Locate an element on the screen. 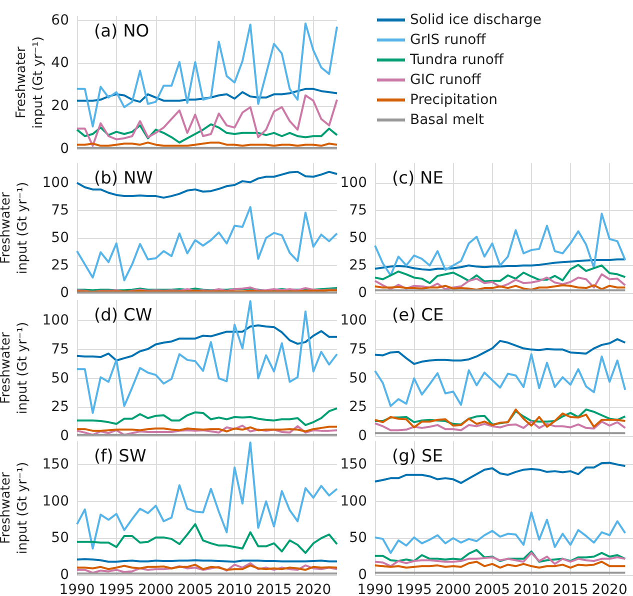 The width and height of the screenshot is (633, 596). legend-label: Precipitation is located at coordinates (454, 100).